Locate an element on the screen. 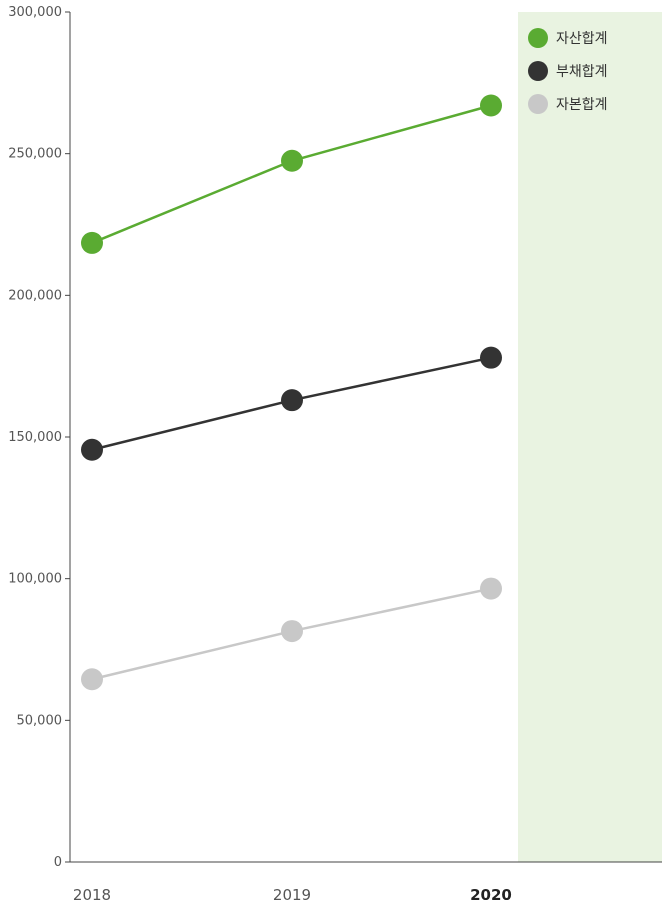  y-tick-label: 0 is located at coordinates (58, 862).